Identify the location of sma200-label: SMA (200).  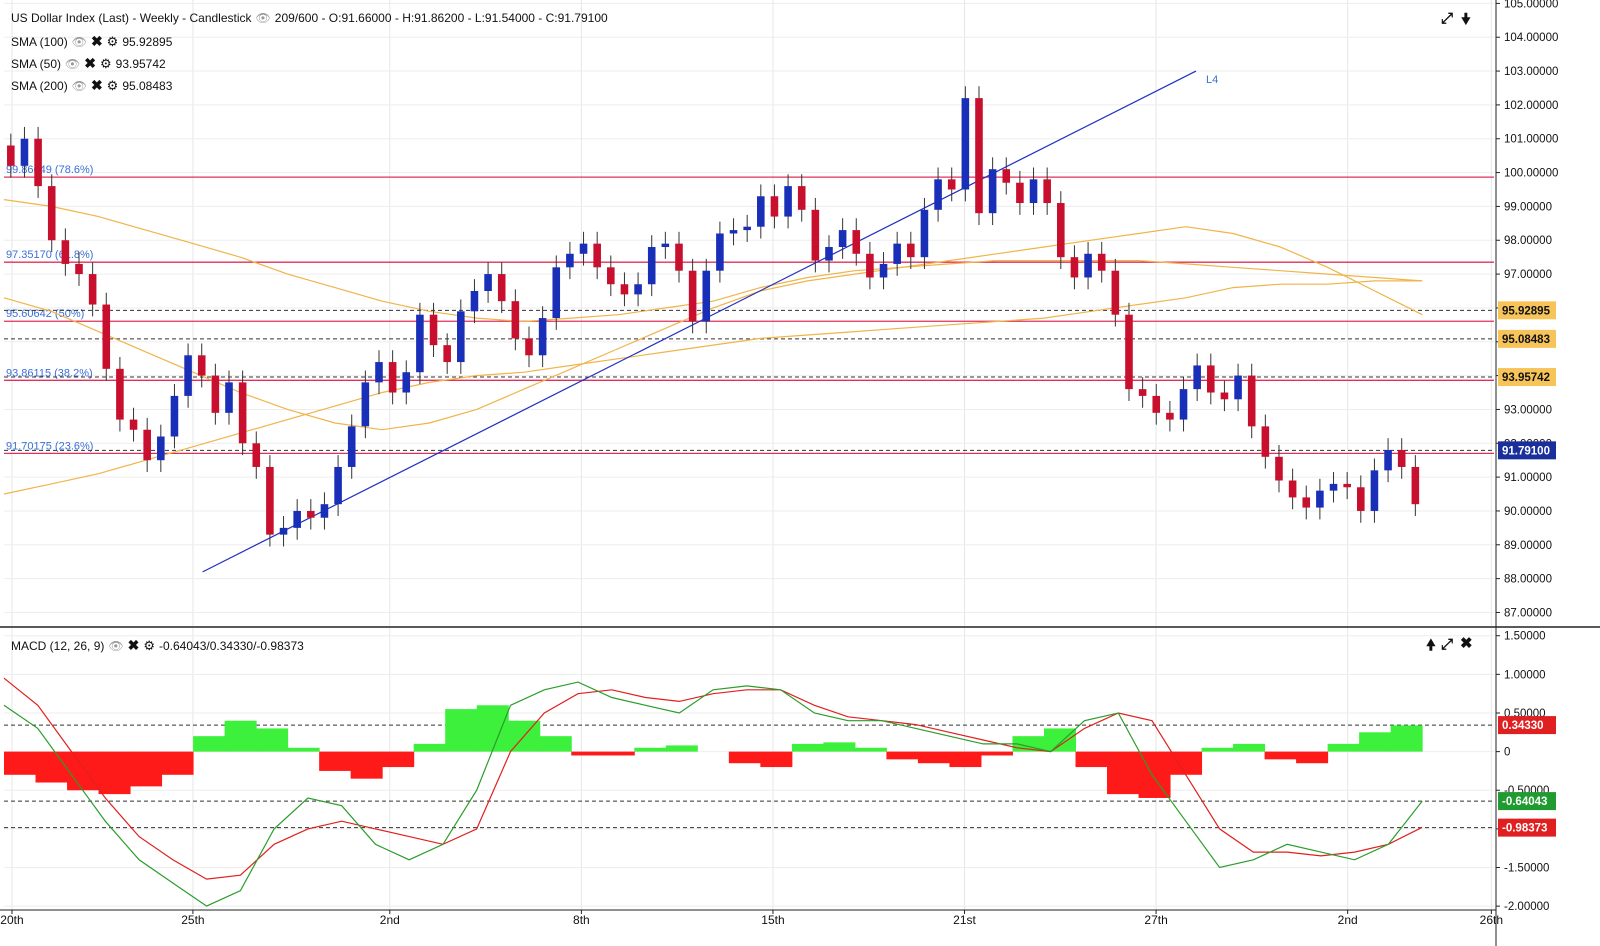
(39, 85).